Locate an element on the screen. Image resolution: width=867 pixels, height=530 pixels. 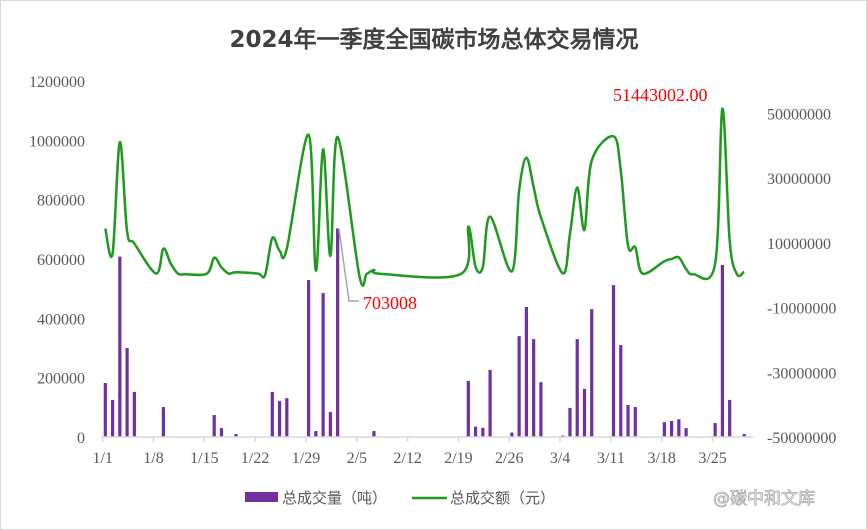
left-tick-label: 0 is located at coordinates (81, 438).